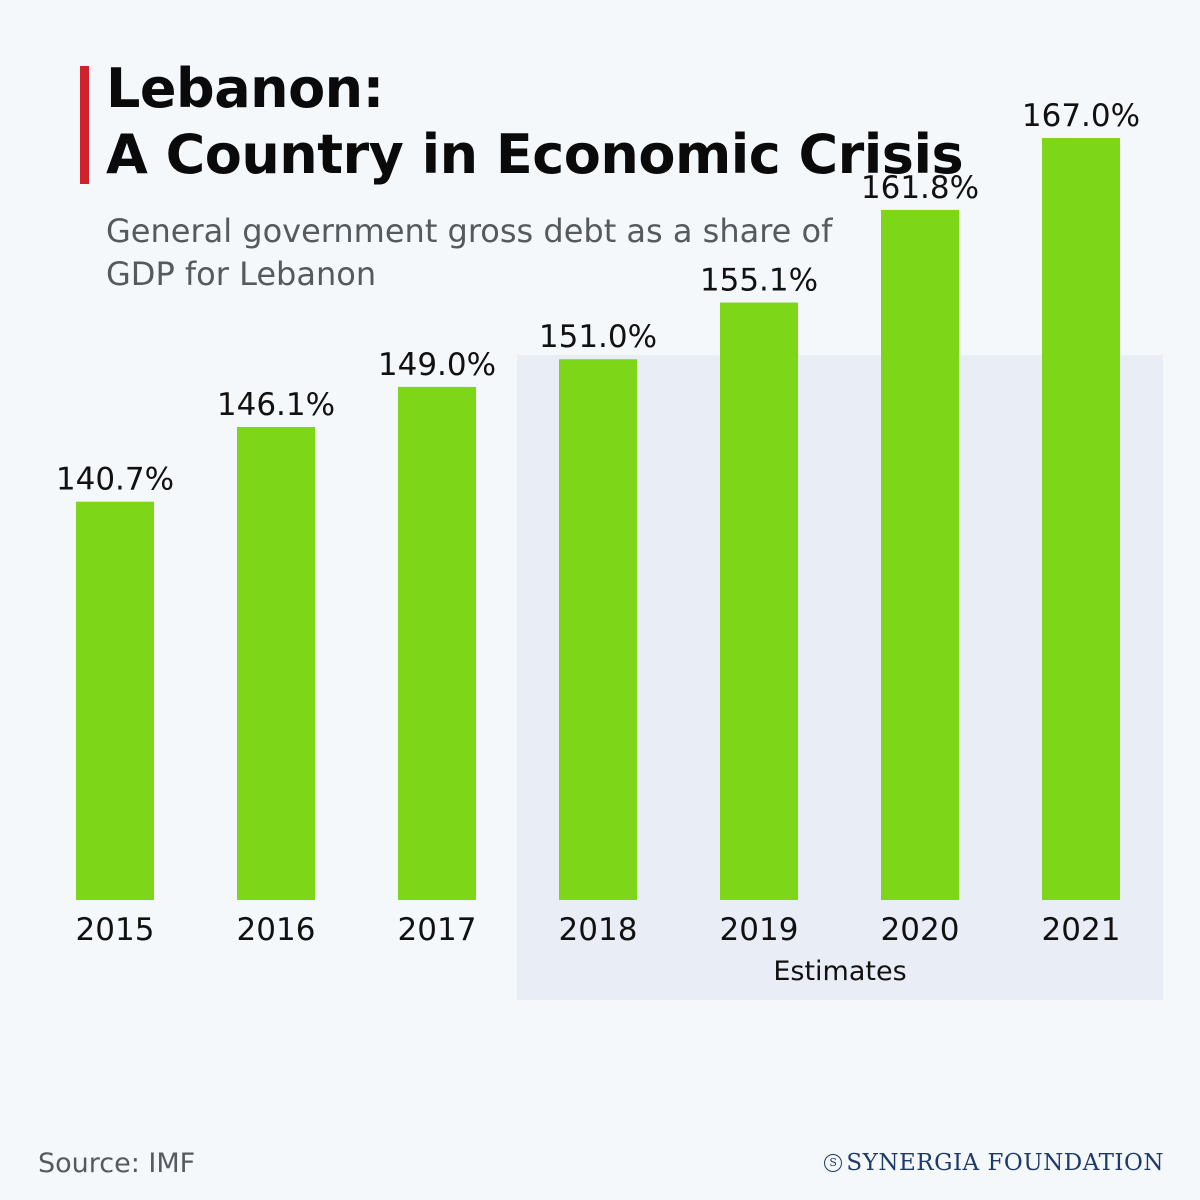  I want to click on value-label-2021: 167.0%, so click(1081, 116).